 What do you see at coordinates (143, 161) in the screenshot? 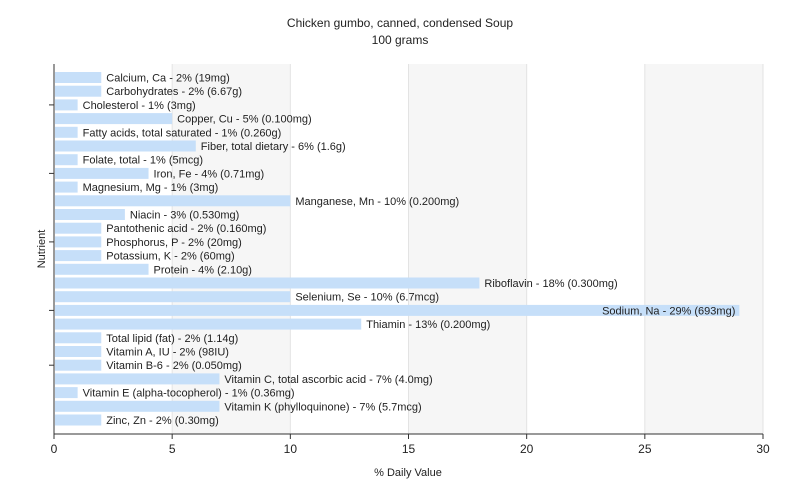
I see `bar-label: Folate, total - 1% (5mcg)` at bounding box center [143, 161].